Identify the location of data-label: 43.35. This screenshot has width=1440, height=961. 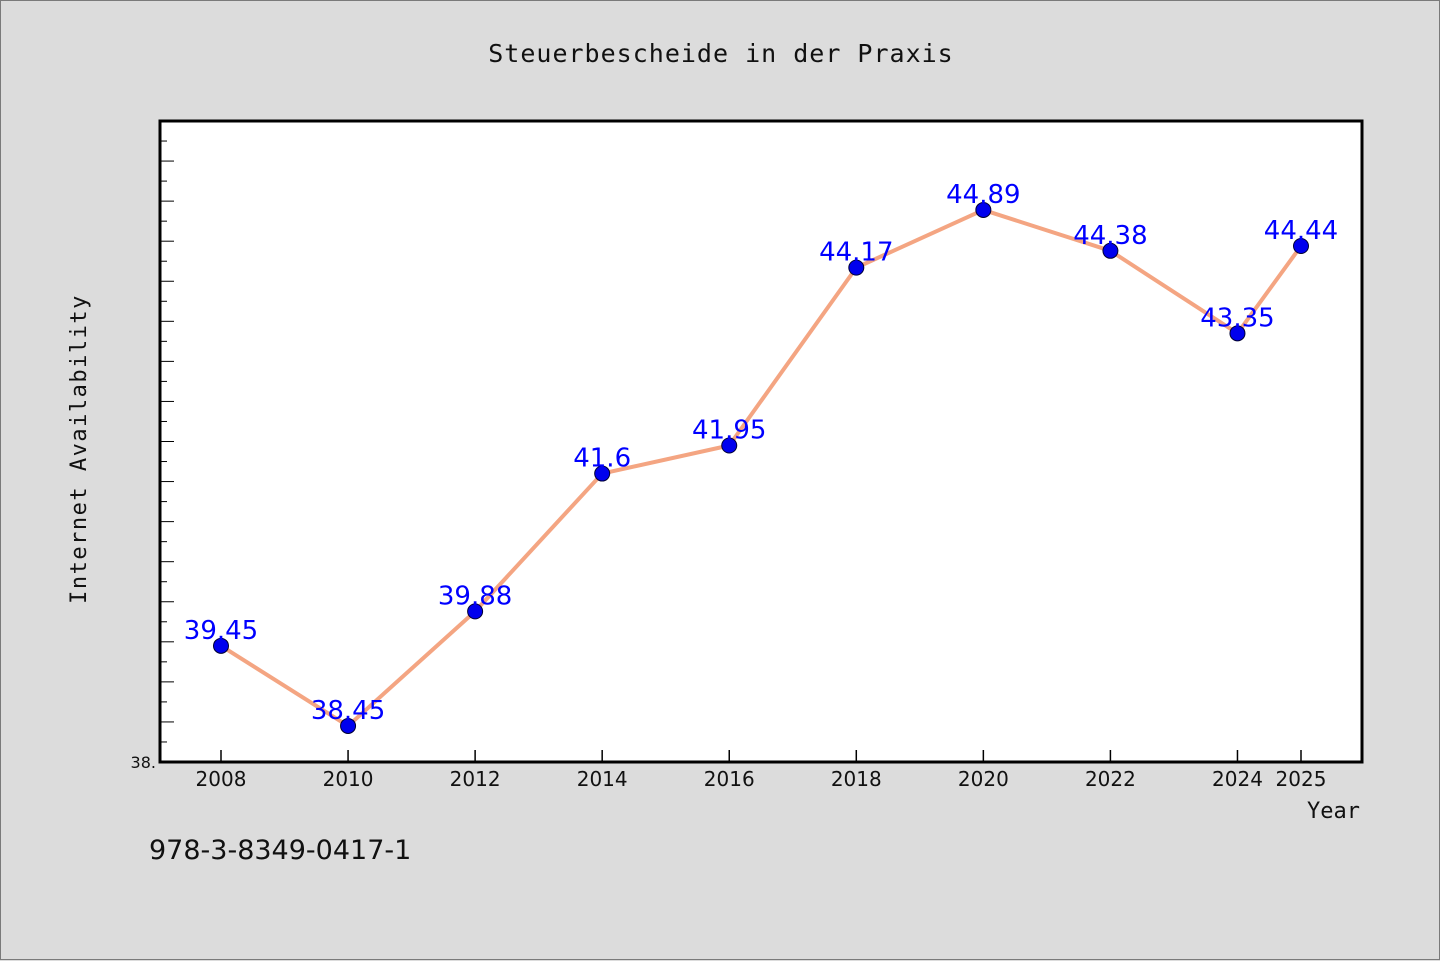
(1237, 318).